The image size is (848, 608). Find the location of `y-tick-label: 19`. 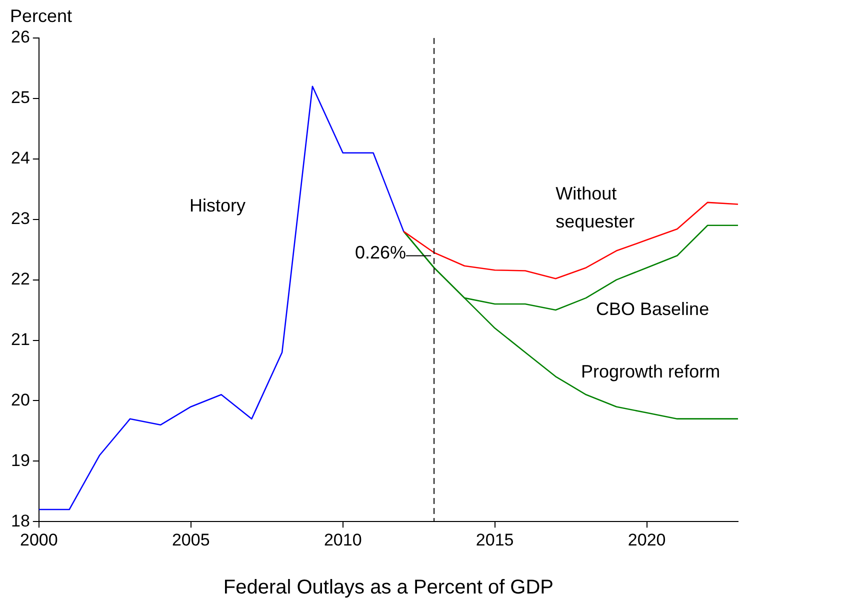

y-tick-label: 19 is located at coordinates (20, 460).